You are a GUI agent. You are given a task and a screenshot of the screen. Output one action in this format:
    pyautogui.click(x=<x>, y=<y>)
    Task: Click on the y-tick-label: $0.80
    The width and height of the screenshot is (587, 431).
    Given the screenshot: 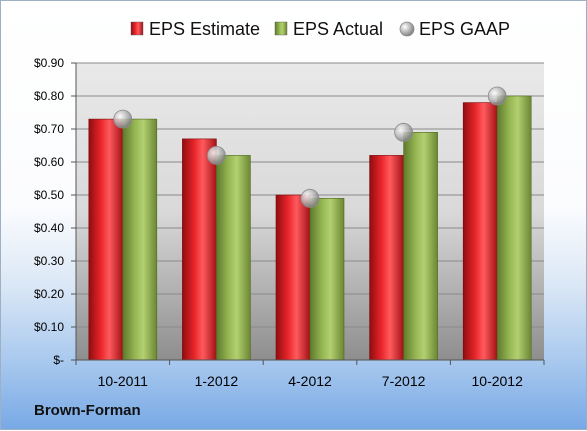 What is the action you would take?
    pyautogui.click(x=49, y=96)
    